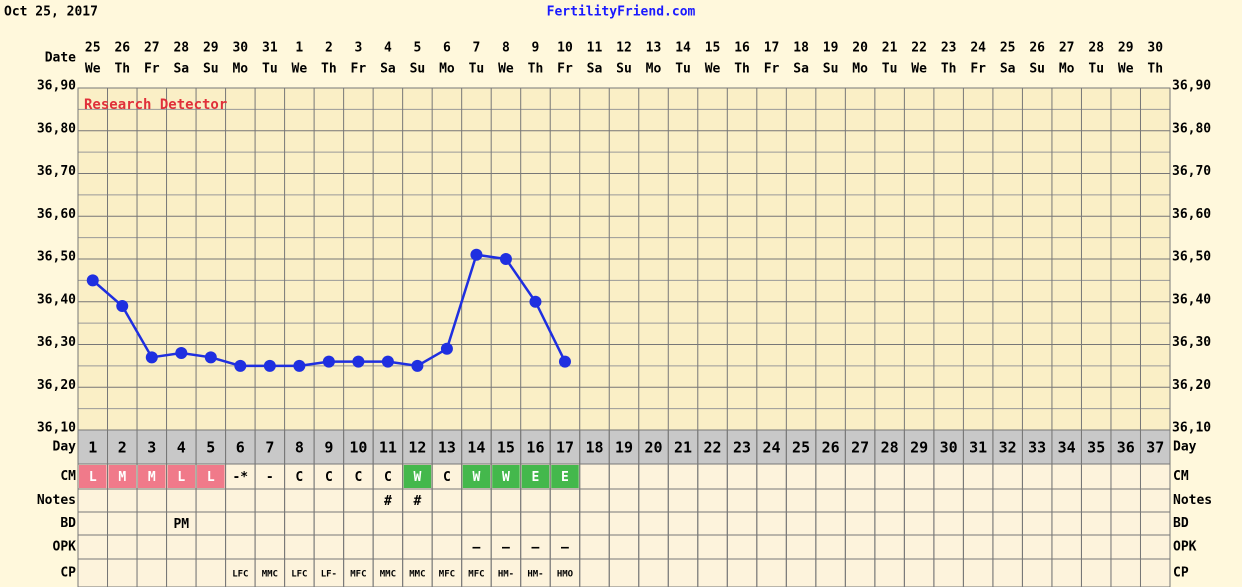  What do you see at coordinates (890, 48) in the screenshot?
I see `date-number: 21` at bounding box center [890, 48].